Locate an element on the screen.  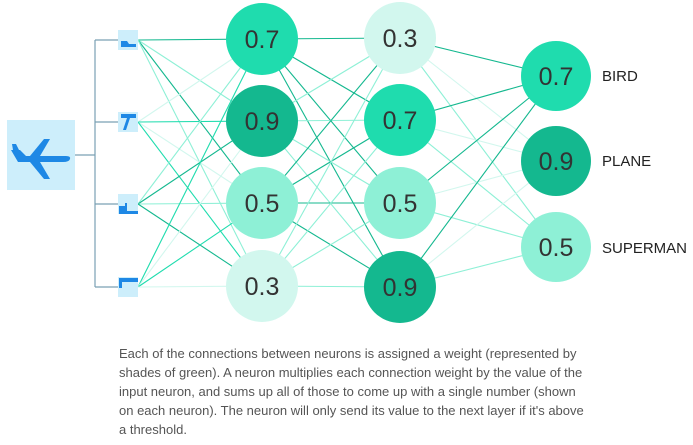
hidden1-neuron-4-value: 0.3 is located at coordinates (262, 287).